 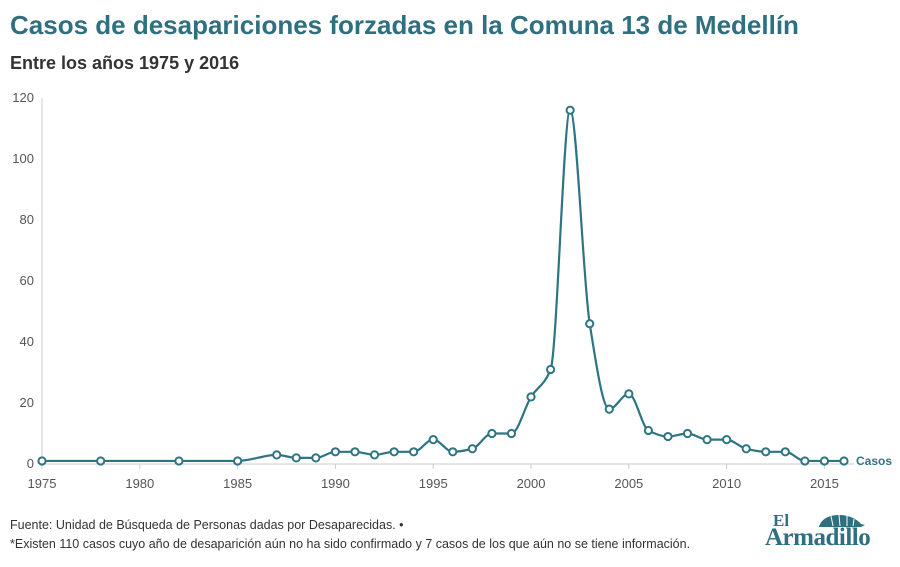 What do you see at coordinates (27, 280) in the screenshot?
I see `y-tick-label: 60` at bounding box center [27, 280].